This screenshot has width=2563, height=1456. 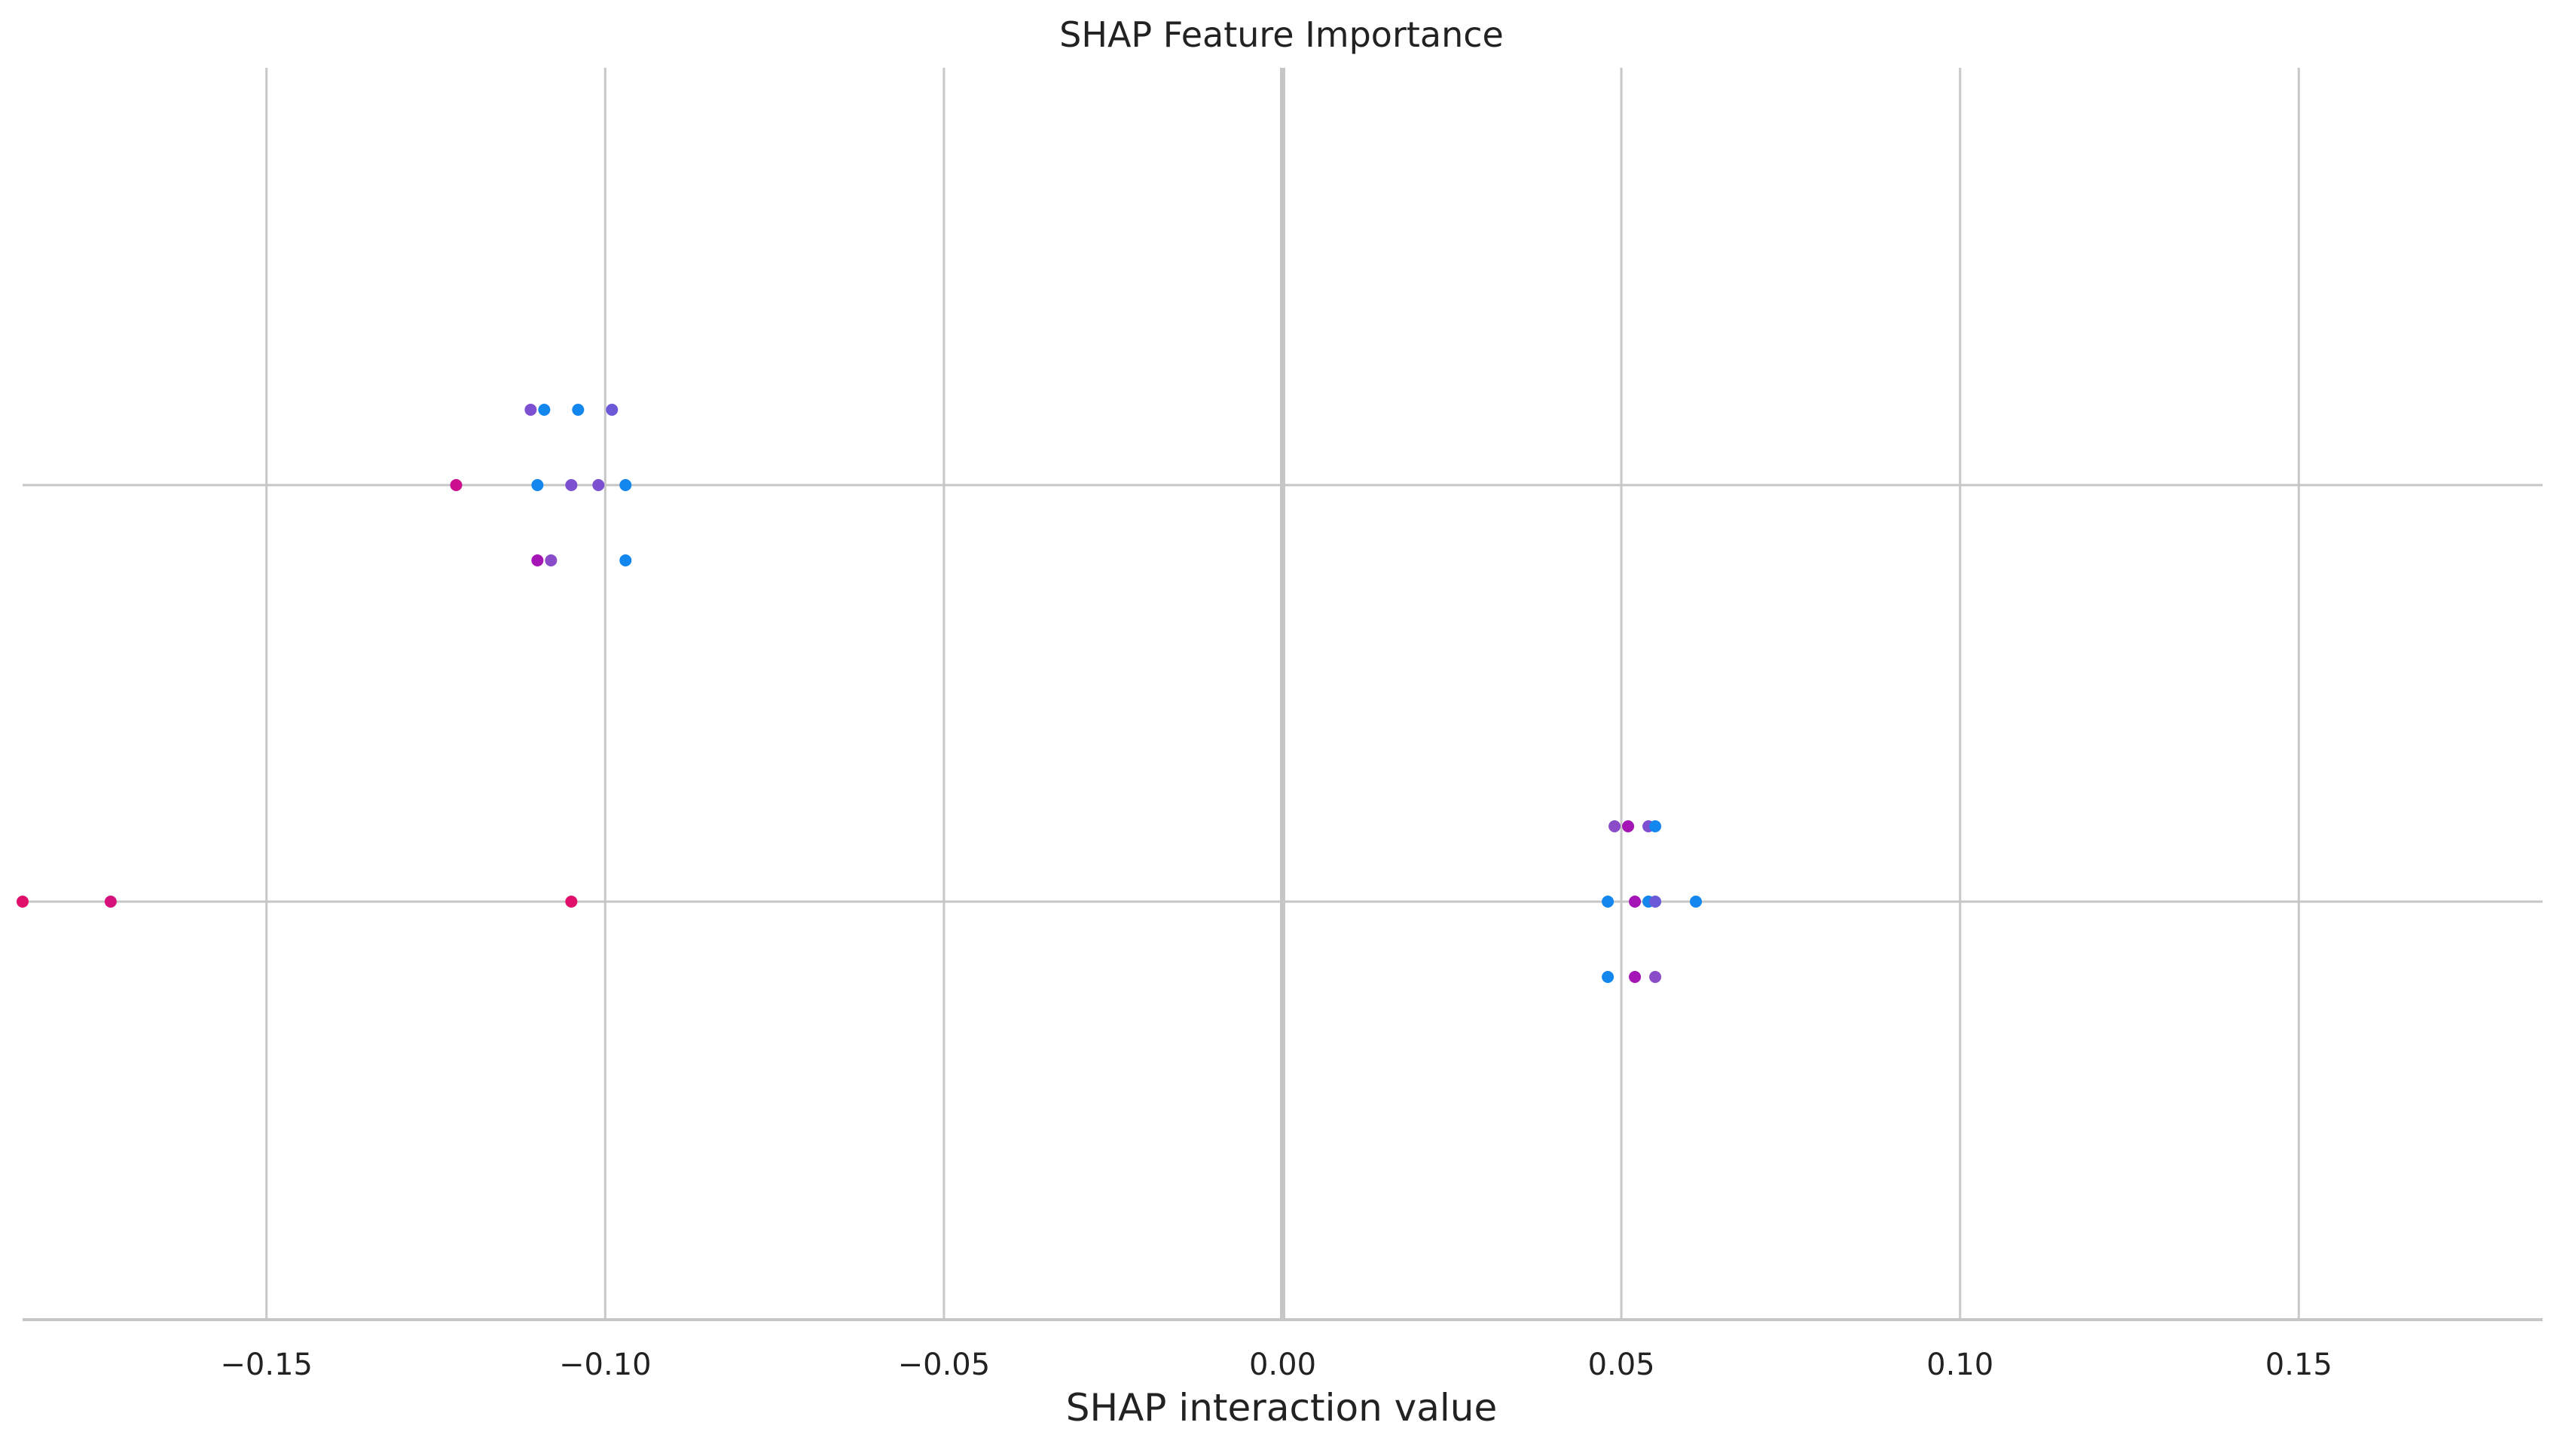 I want to click on x-tick-label: 0.00, so click(x=1283, y=1365).